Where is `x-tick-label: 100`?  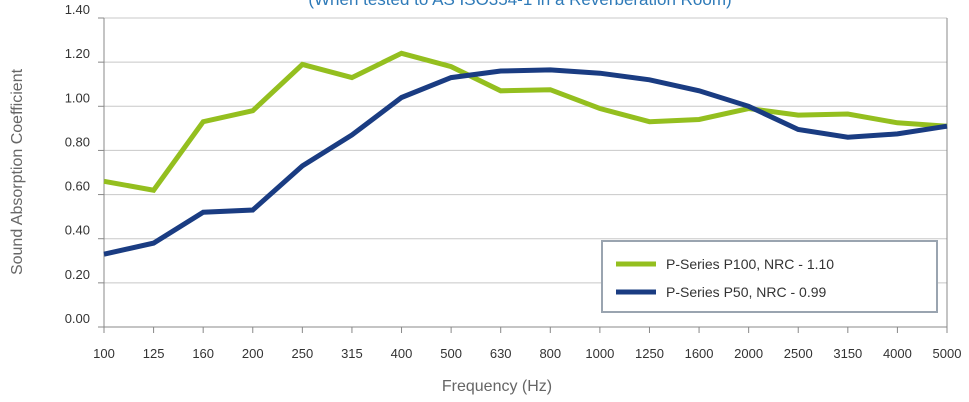 x-tick-label: 100 is located at coordinates (104, 353).